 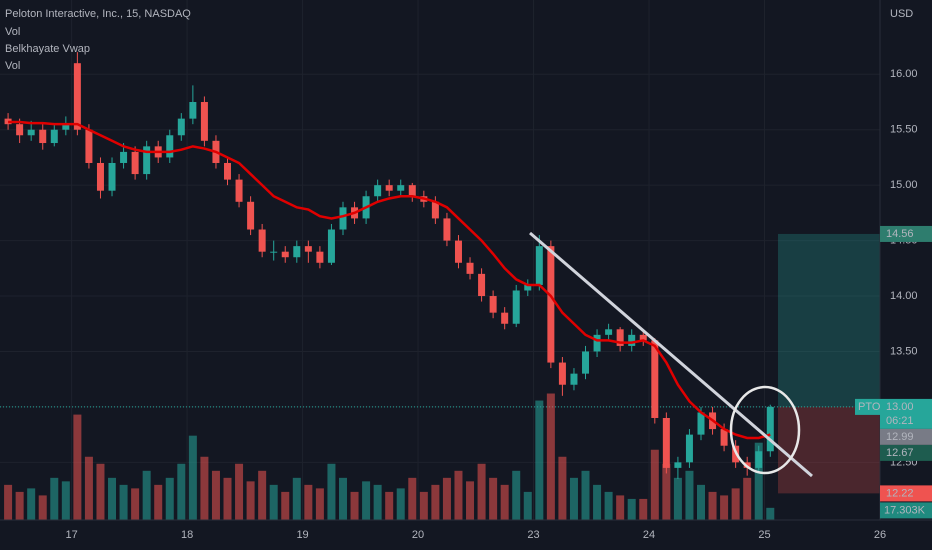 What do you see at coordinates (904, 130) in the screenshot?
I see `y-tick-label: 15.50` at bounding box center [904, 130].